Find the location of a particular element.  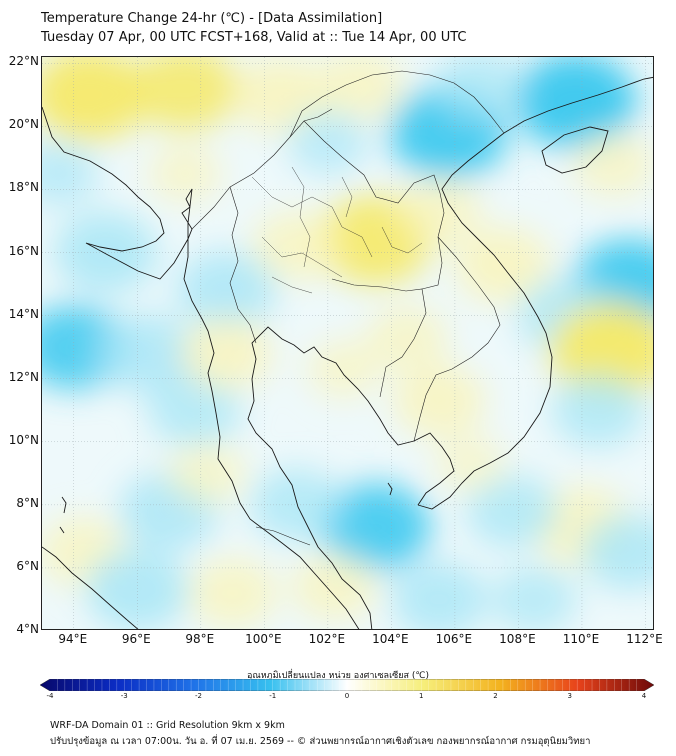

lon-label-104: 104°E is located at coordinates (390, 639).